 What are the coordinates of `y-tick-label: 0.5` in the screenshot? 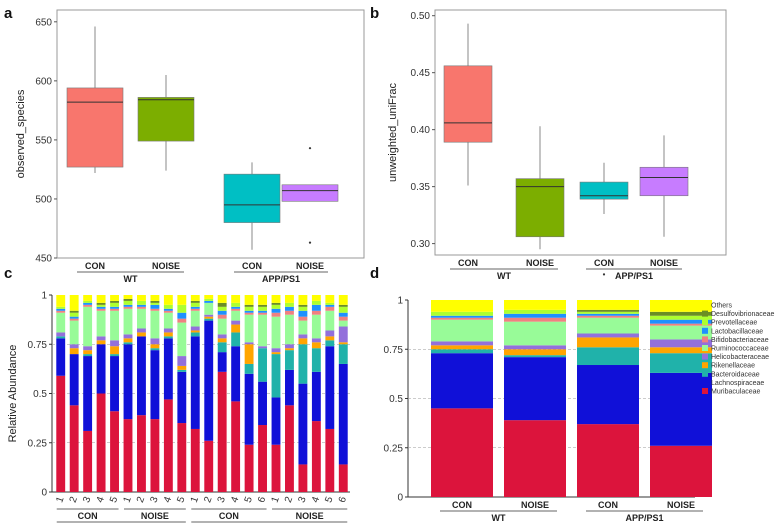 It's located at (40, 394).